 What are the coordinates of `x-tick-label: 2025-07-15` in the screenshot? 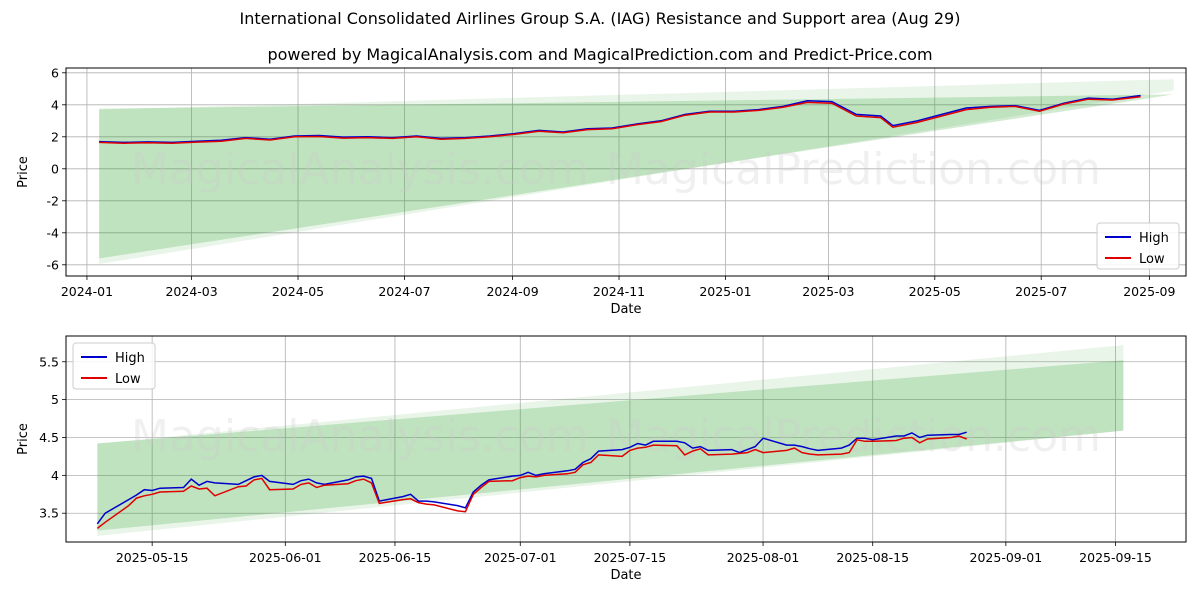 It's located at (630, 557).